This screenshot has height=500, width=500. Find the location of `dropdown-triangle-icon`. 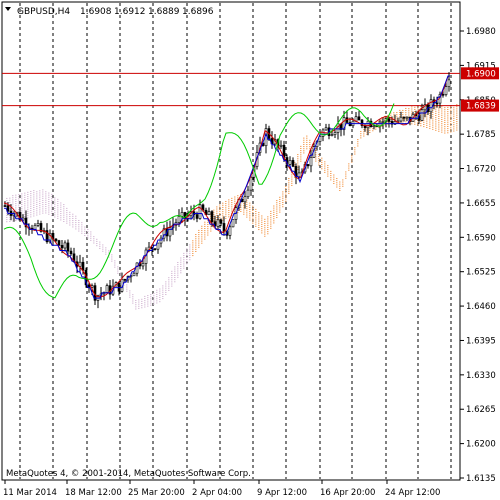

dropdown-triangle-icon is located at coordinates (8, 9).